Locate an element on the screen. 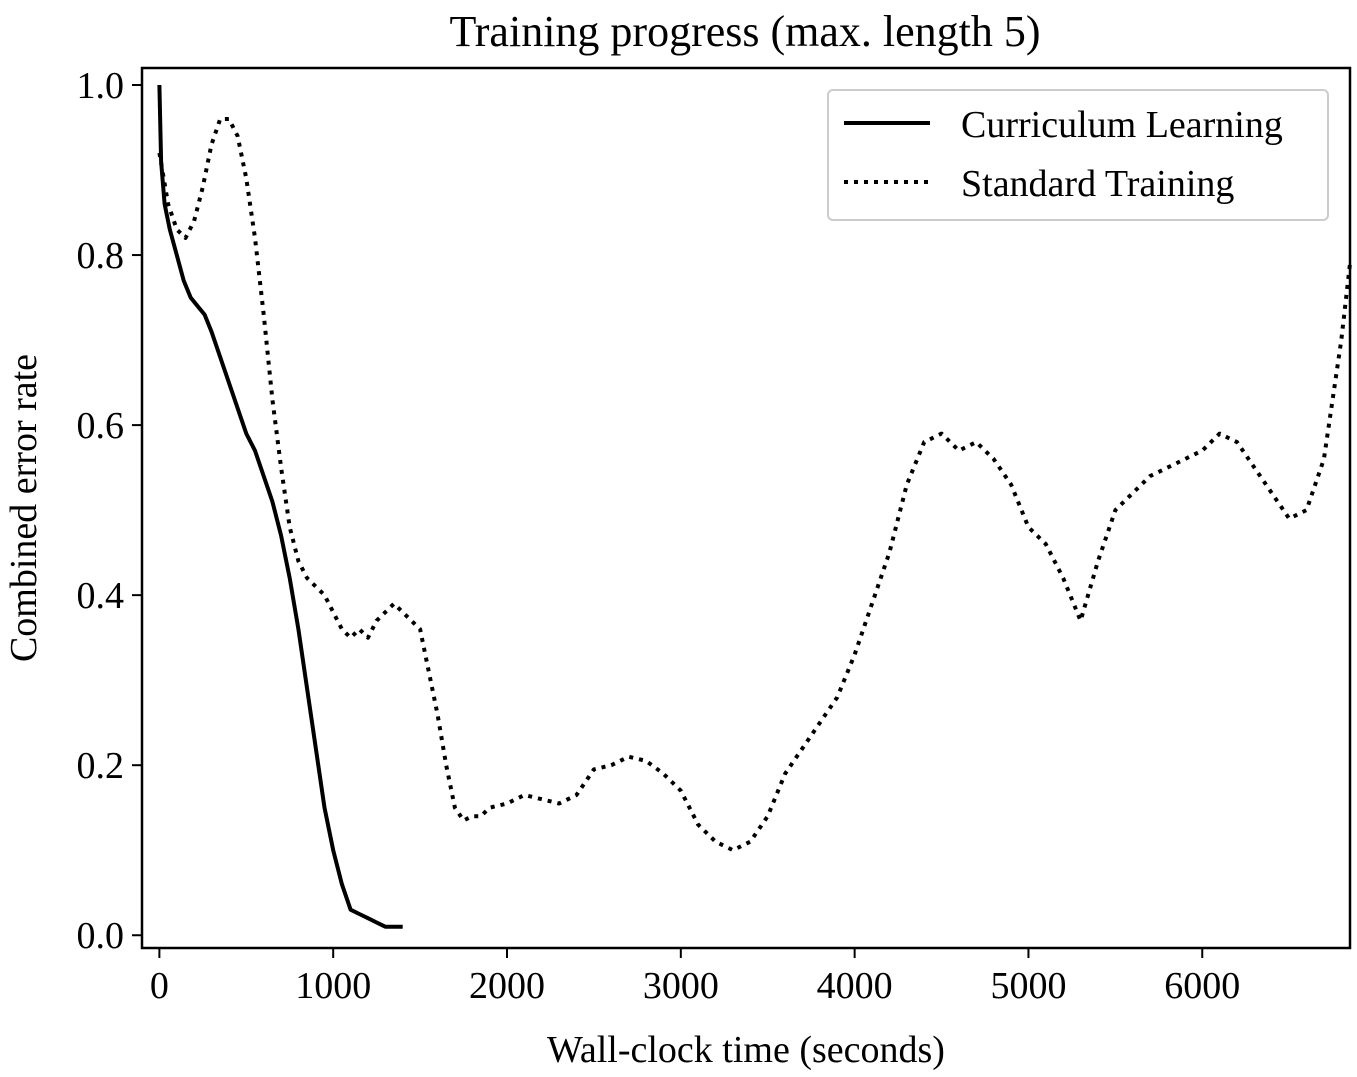 This screenshot has width=1357, height=1077. legend-box is located at coordinates (1078, 155).